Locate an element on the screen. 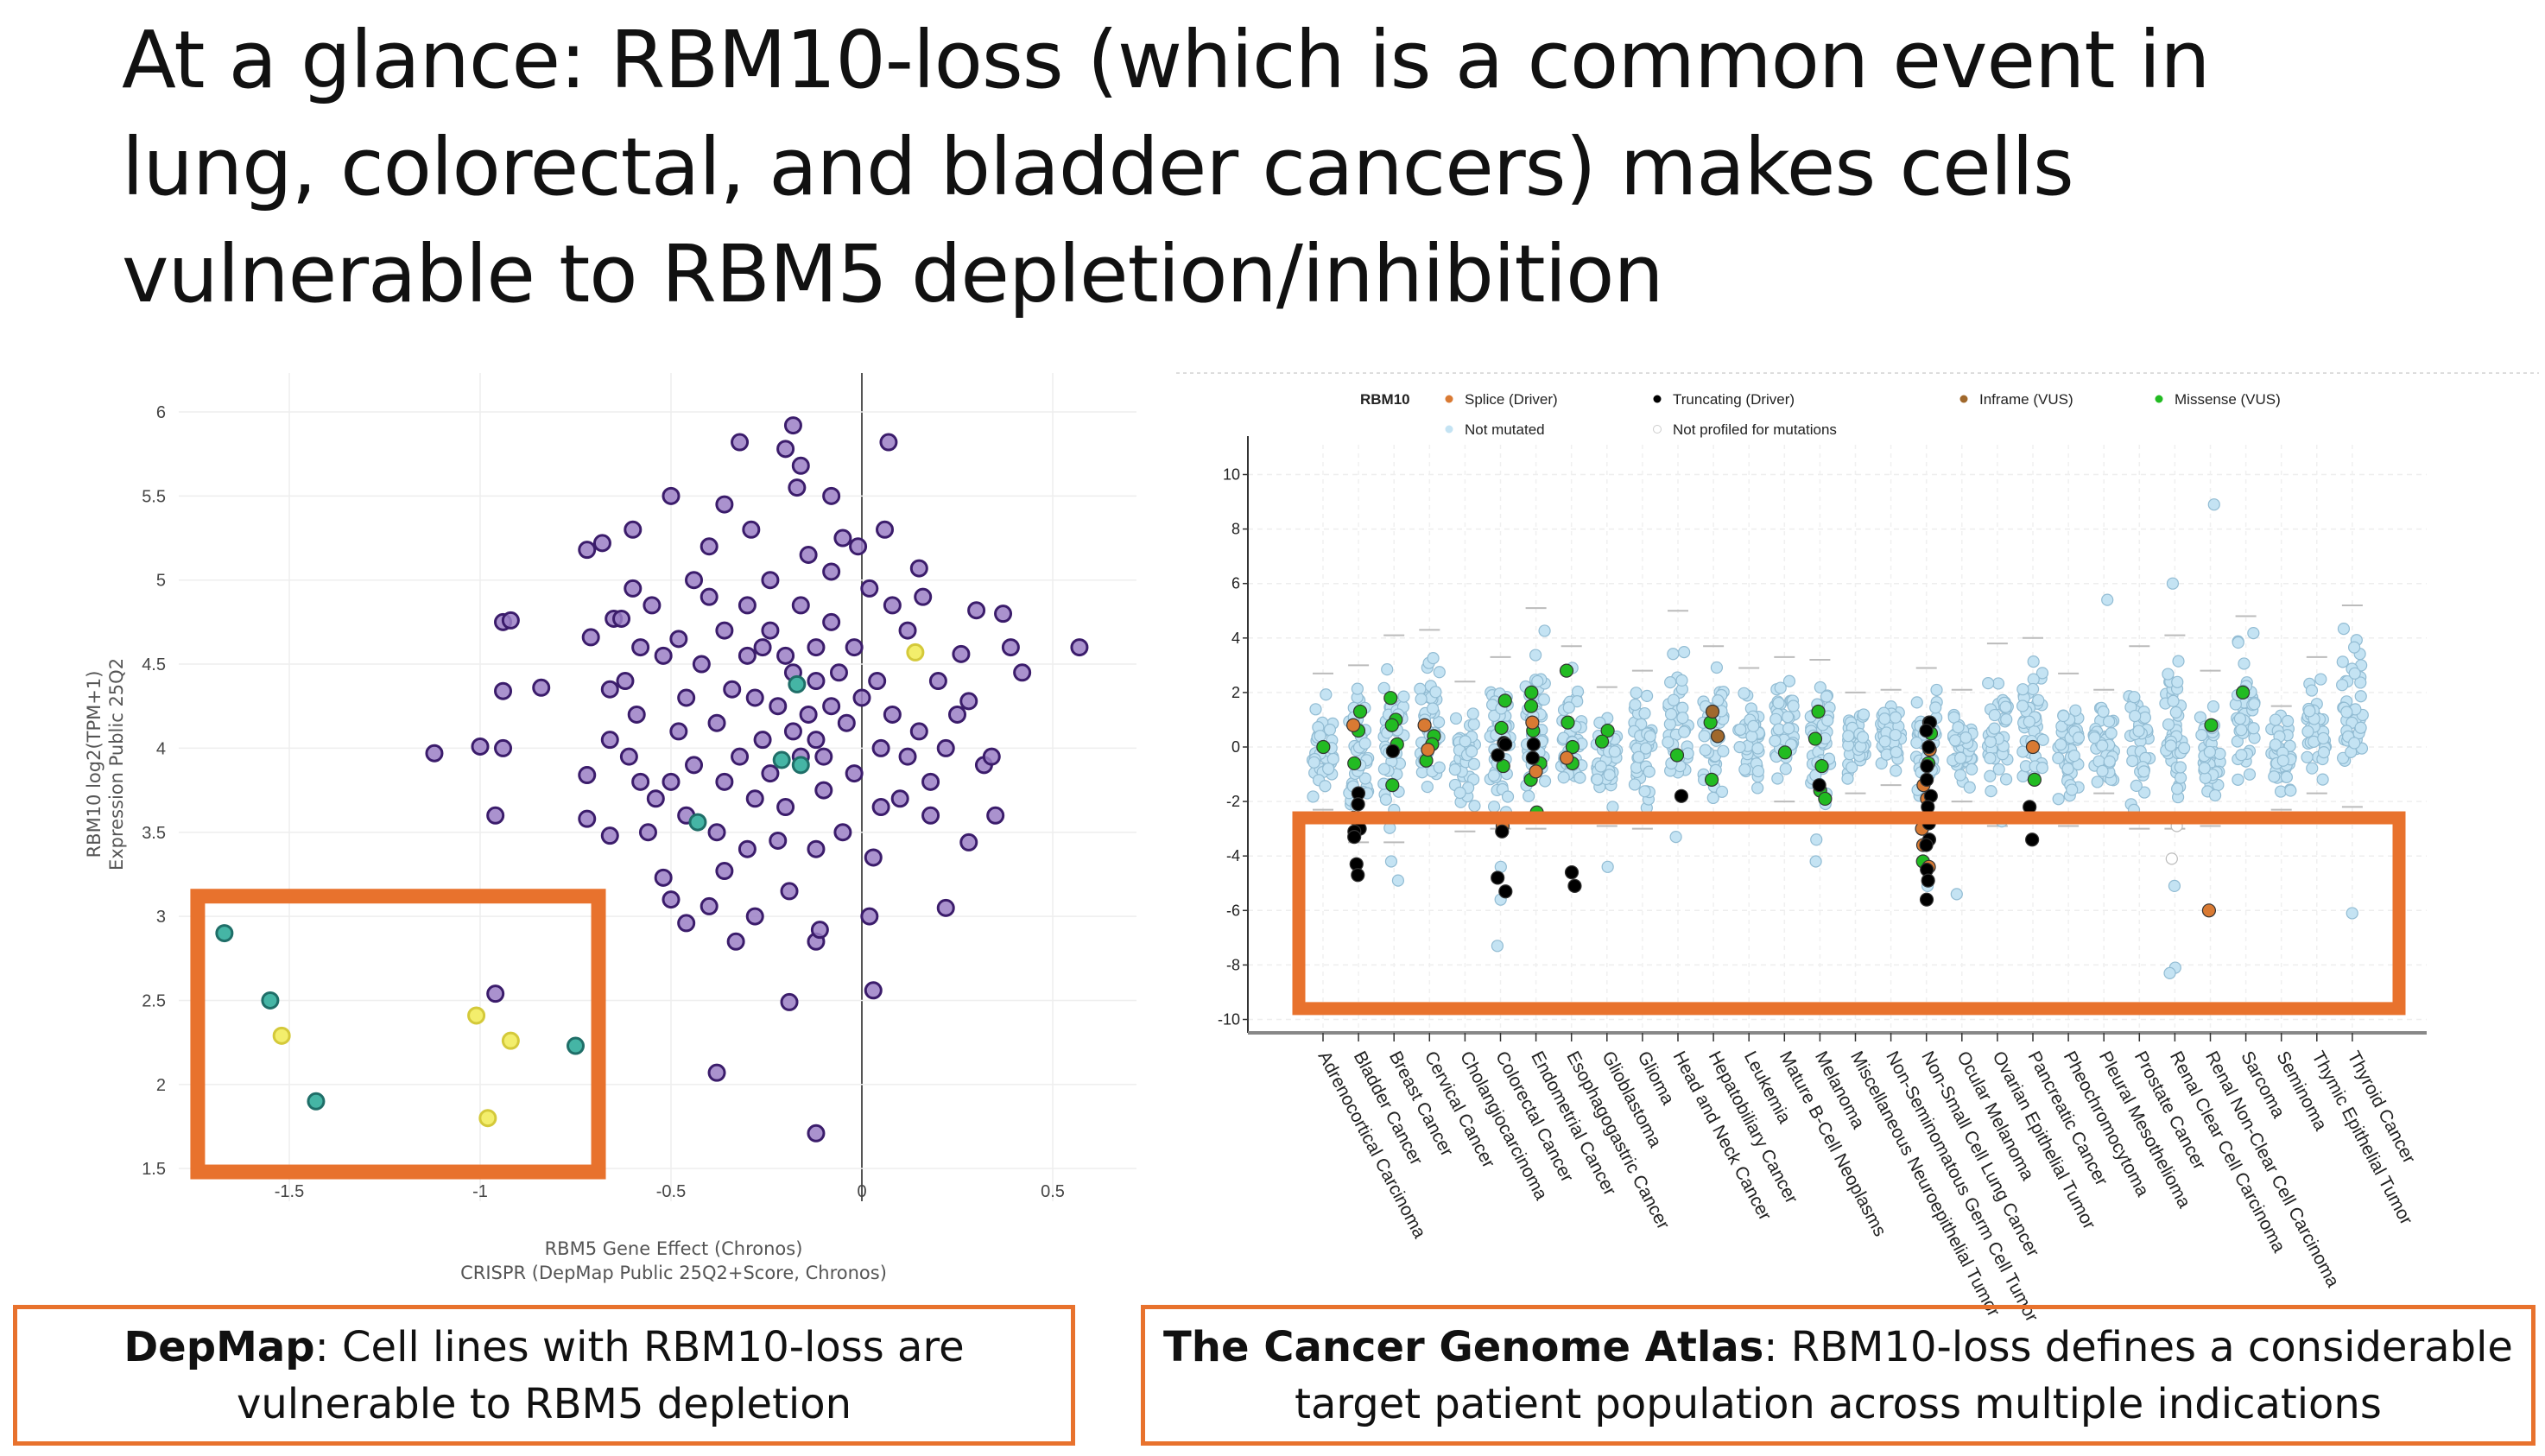 The width and height of the screenshot is (2545, 1456). legend-label: Not profiled for mutations is located at coordinates (1755, 430).